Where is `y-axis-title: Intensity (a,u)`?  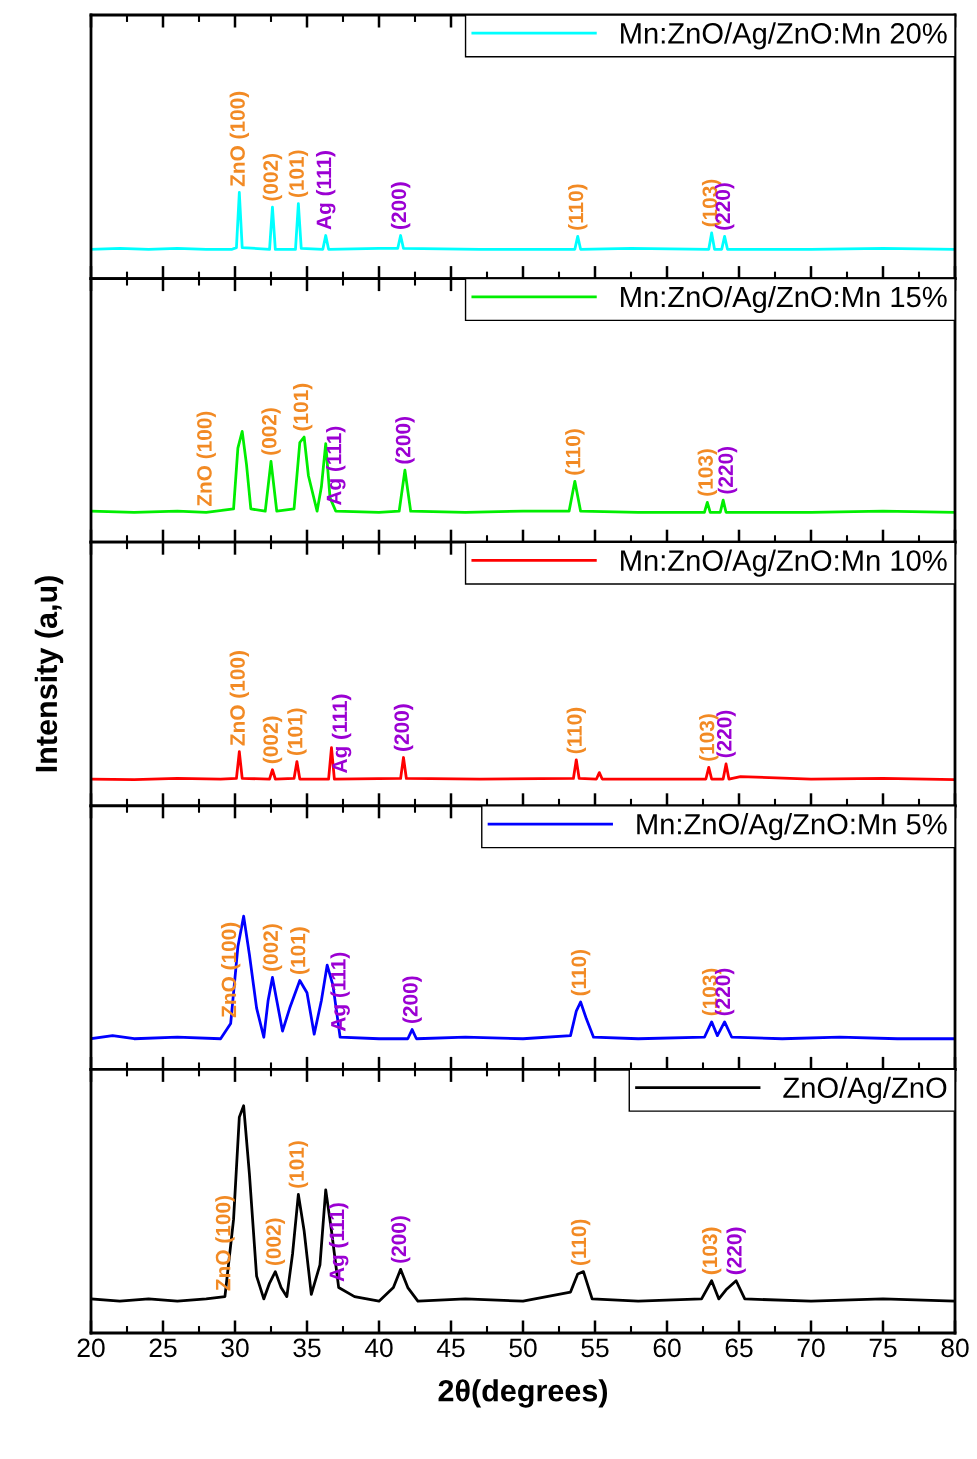
y-axis-title: Intensity (a,u) is located at coordinates (49, 674).